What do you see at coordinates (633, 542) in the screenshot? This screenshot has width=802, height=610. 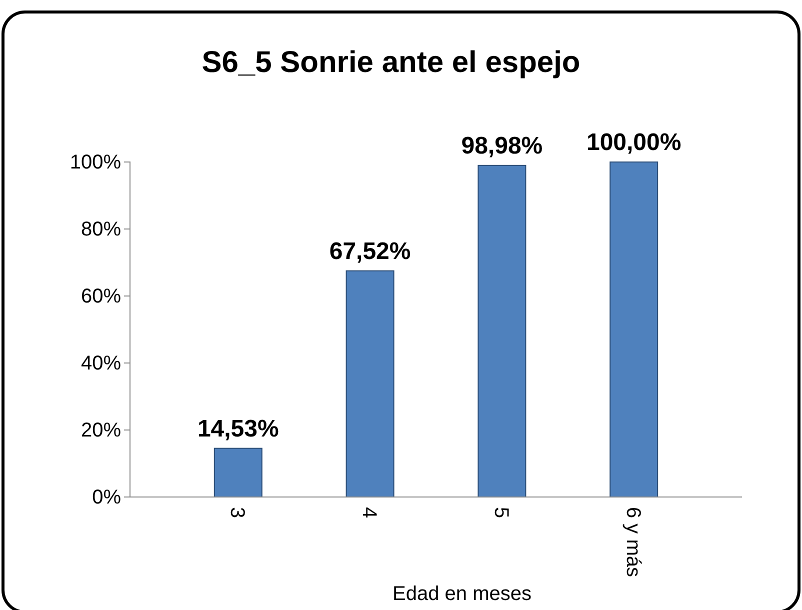 I see `x-tick-label: 6 y más` at bounding box center [633, 542].